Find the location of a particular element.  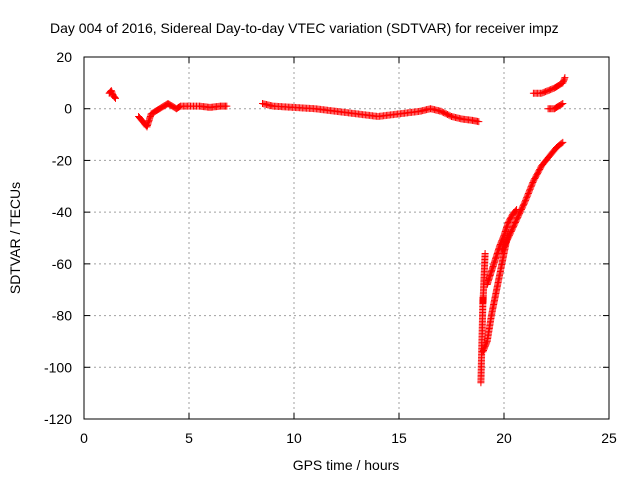

x-tick-label: 10 is located at coordinates (294, 438).